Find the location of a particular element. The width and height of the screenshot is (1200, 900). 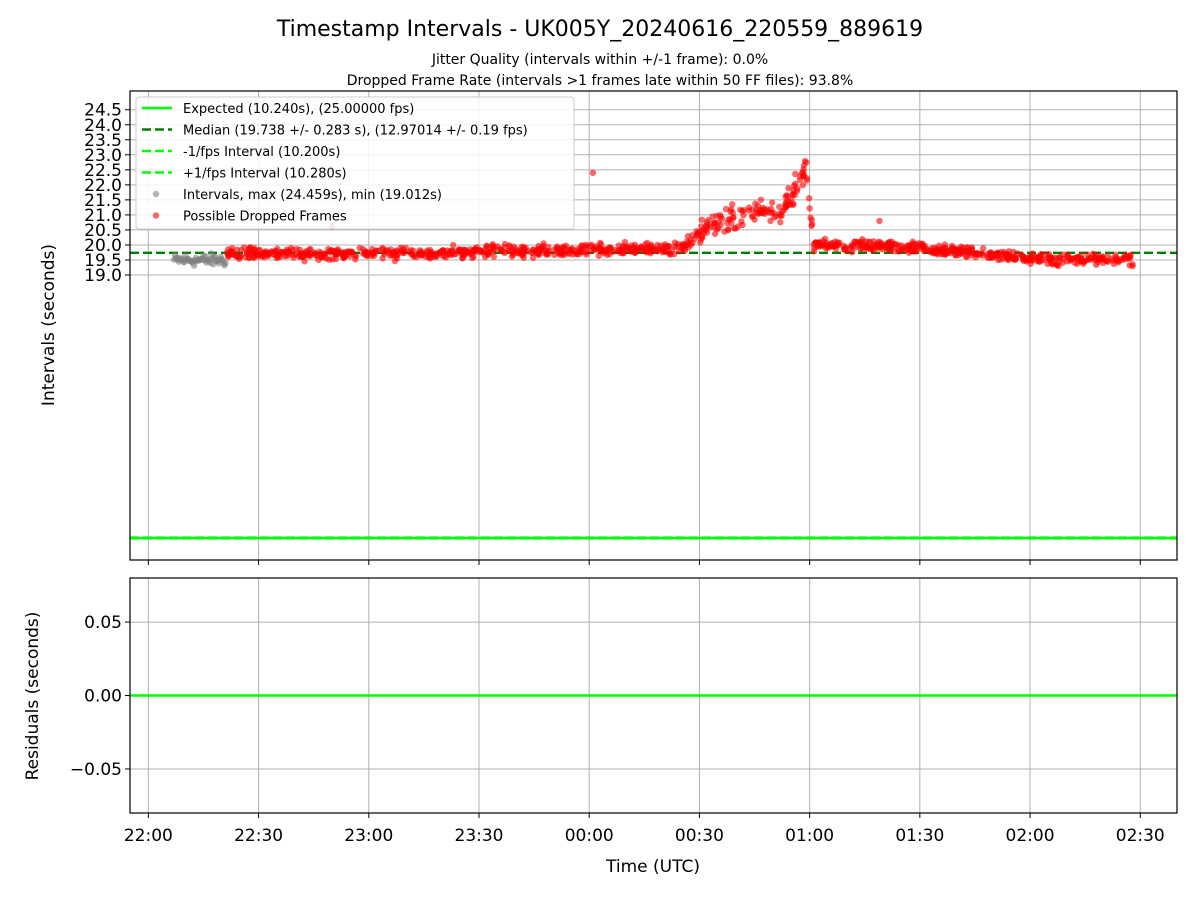

legend-label: +1/fps Interval (10.280s) is located at coordinates (265, 174).